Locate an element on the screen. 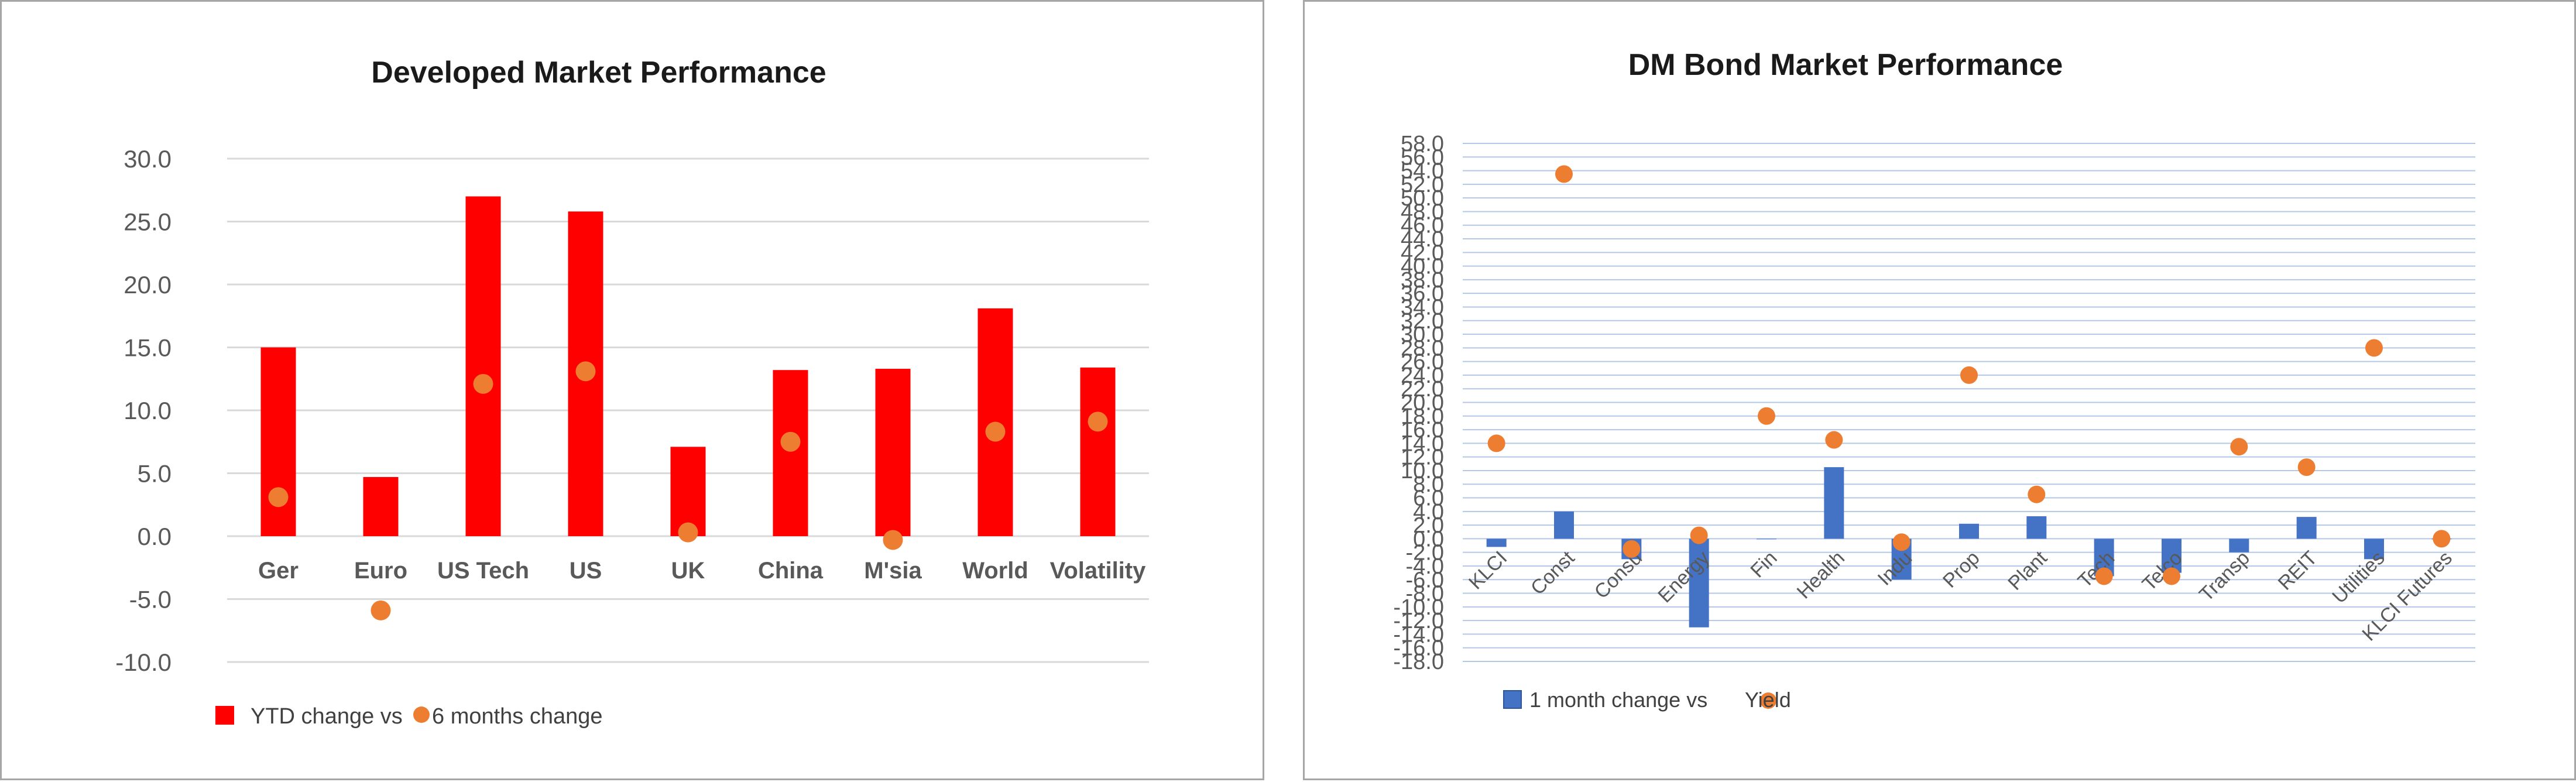  y-tick-label: -16.0 is located at coordinates (1419, 648).